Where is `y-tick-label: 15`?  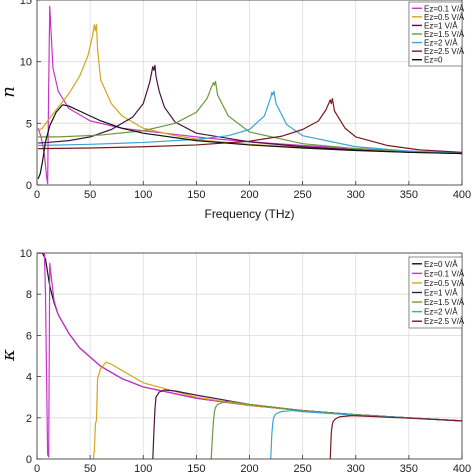
y-tick-label: 15 is located at coordinates (26, 3).